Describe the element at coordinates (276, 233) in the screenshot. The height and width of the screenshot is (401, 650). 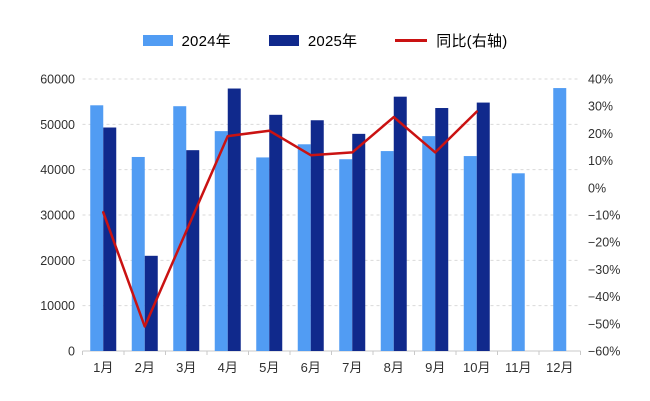
I see `bar-2025-5月` at that location.